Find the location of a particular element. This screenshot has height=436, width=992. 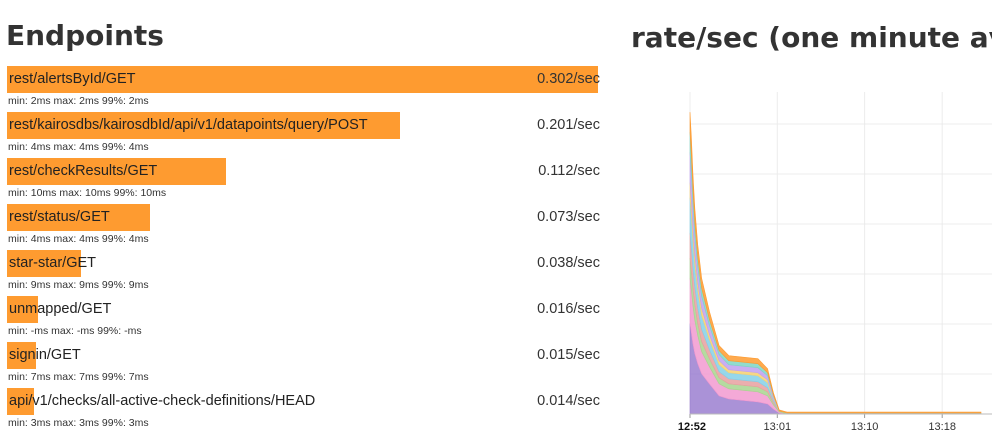

endpoint-latency-stats: min: 7ms max: 7ms 99%: 7ms is located at coordinates (78, 377).